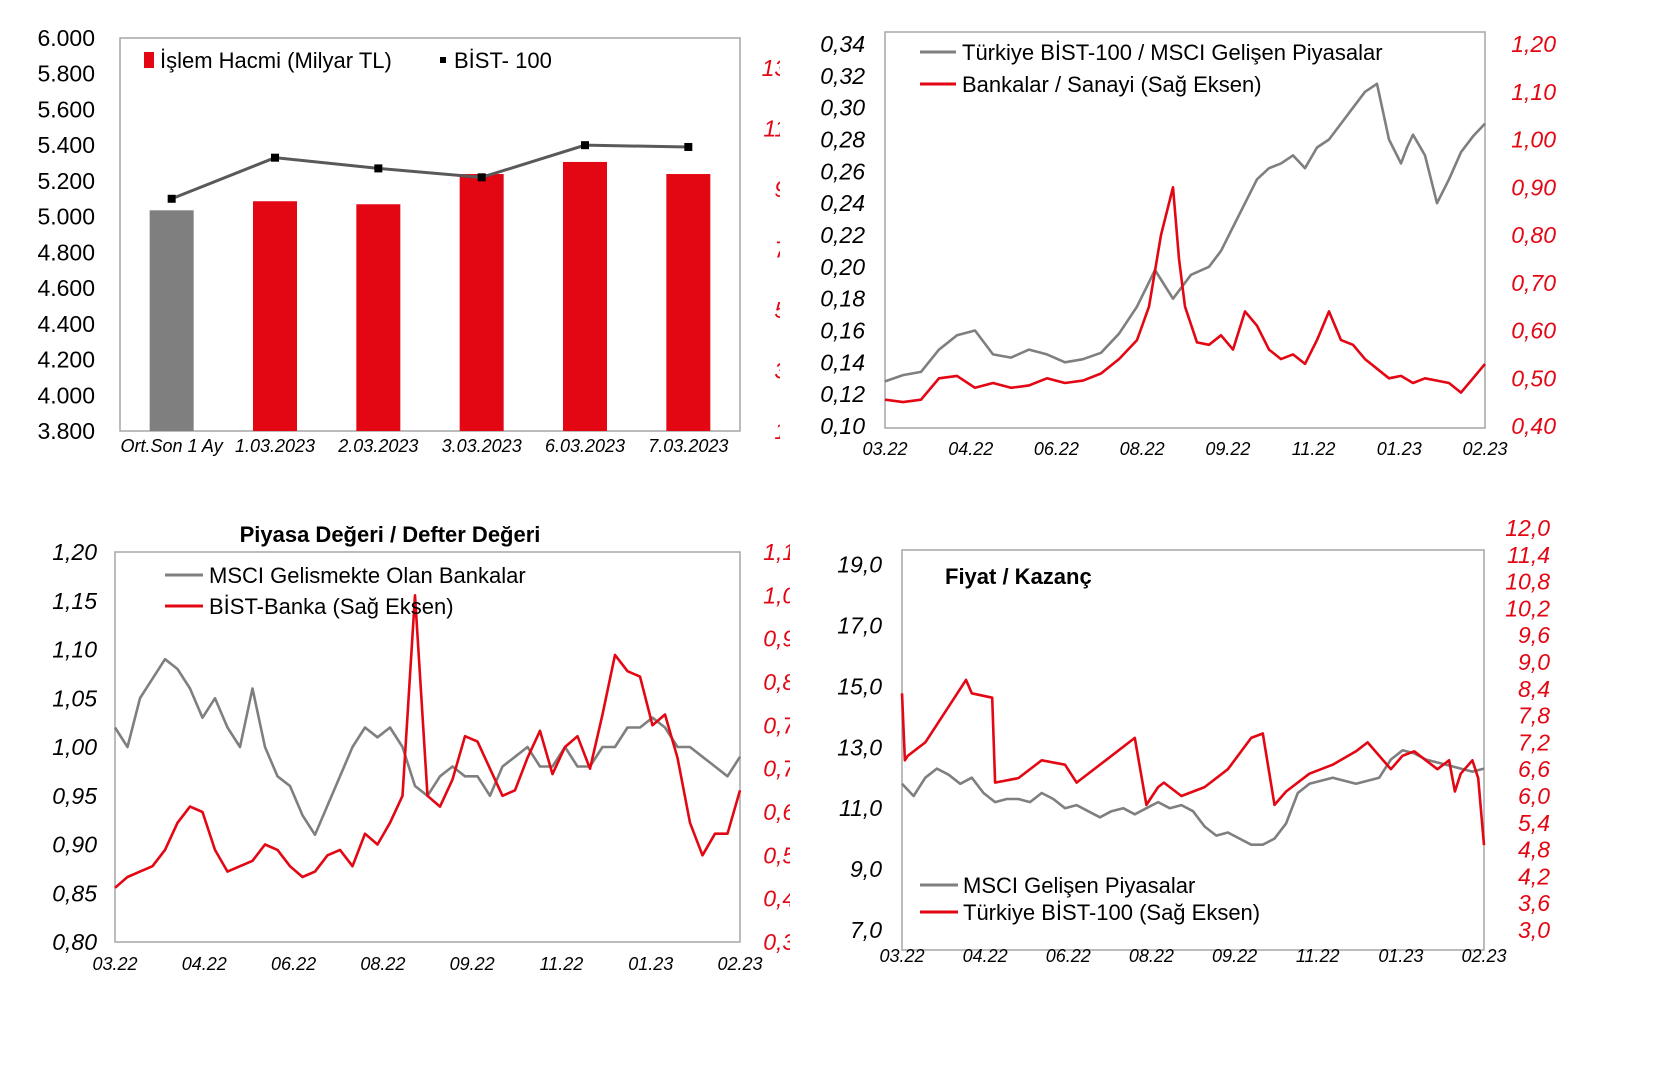 This screenshot has height=1066, width=1667. I want to click on left-axis-labels: 19,0 17,0 15,0 13,0 11,0 9,0 7,0, so click(859, 747).